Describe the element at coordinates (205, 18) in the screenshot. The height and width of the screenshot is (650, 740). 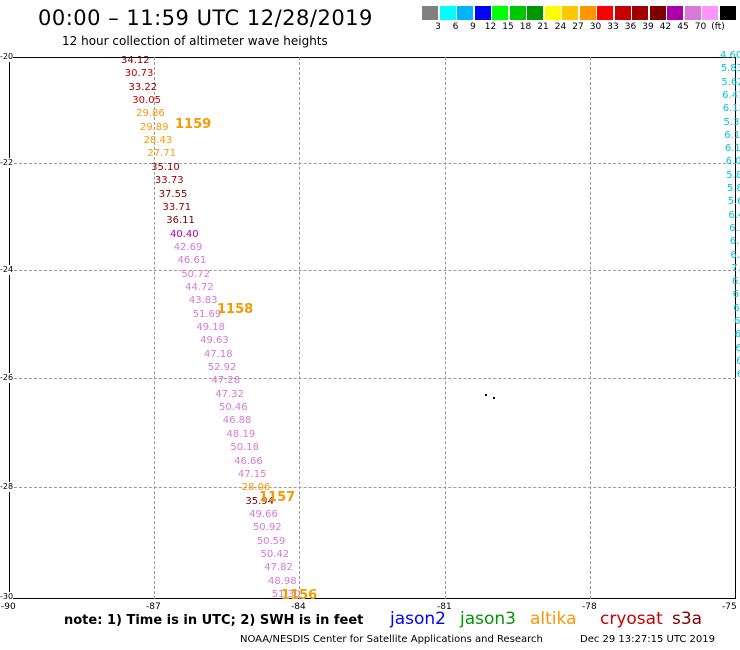
I see `page-title: 00:00 – 11:59 UTC 12/28/2019` at that location.